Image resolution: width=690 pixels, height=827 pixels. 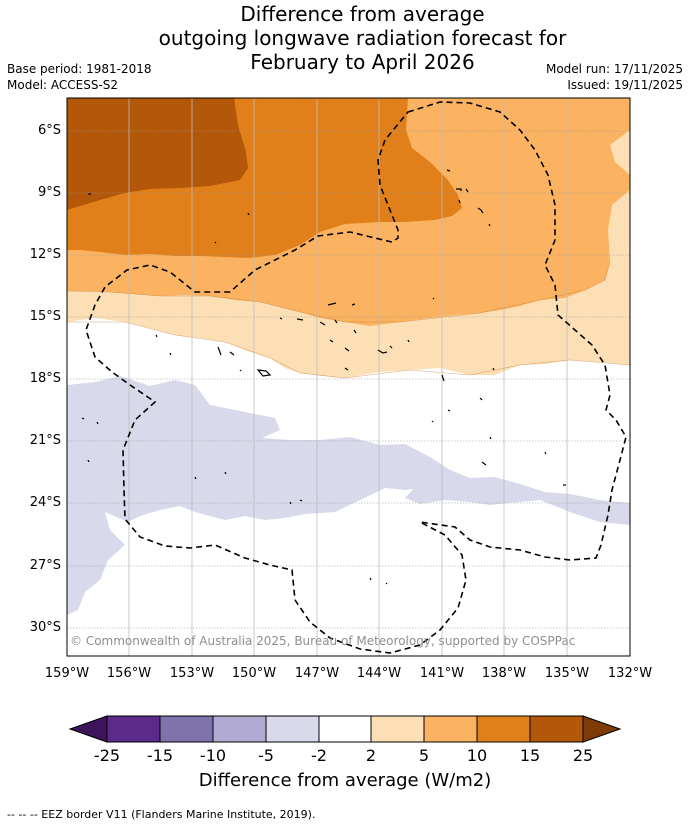 What do you see at coordinates (630, 673) in the screenshot?
I see `lon-label-132w: 132°W` at bounding box center [630, 673].